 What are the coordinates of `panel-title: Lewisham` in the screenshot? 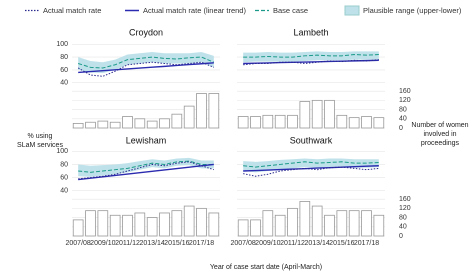 It's located at (146, 140).